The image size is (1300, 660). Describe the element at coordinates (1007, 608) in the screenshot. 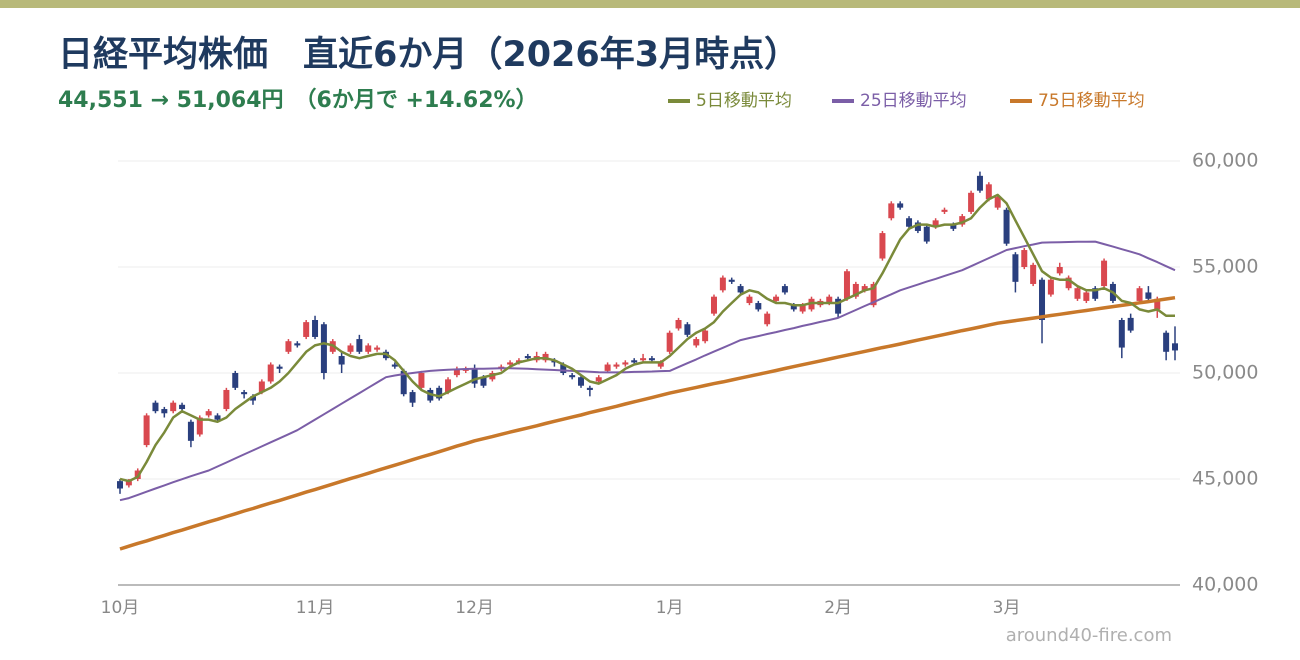

I see `x-tick-label: 3月` at that location.